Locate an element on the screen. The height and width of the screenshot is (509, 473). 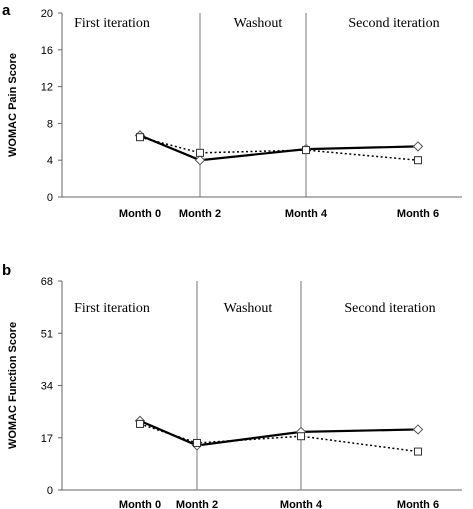
y-tick-label: 34 is located at coordinates (47, 387).